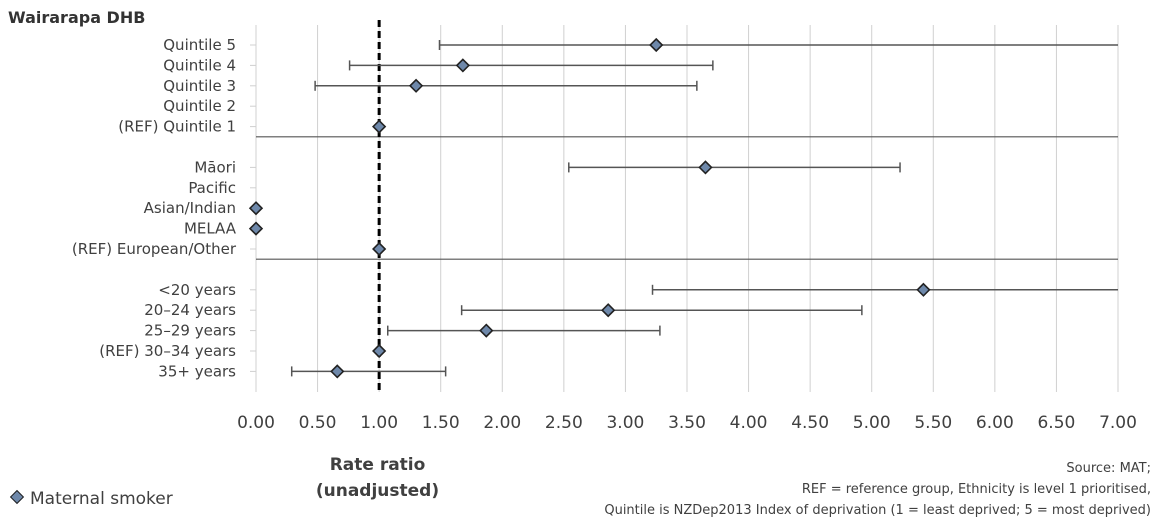 The height and width of the screenshot is (522, 1159). Describe the element at coordinates (154, 249) in the screenshot. I see `category-label: (REF) European/Other` at that location.